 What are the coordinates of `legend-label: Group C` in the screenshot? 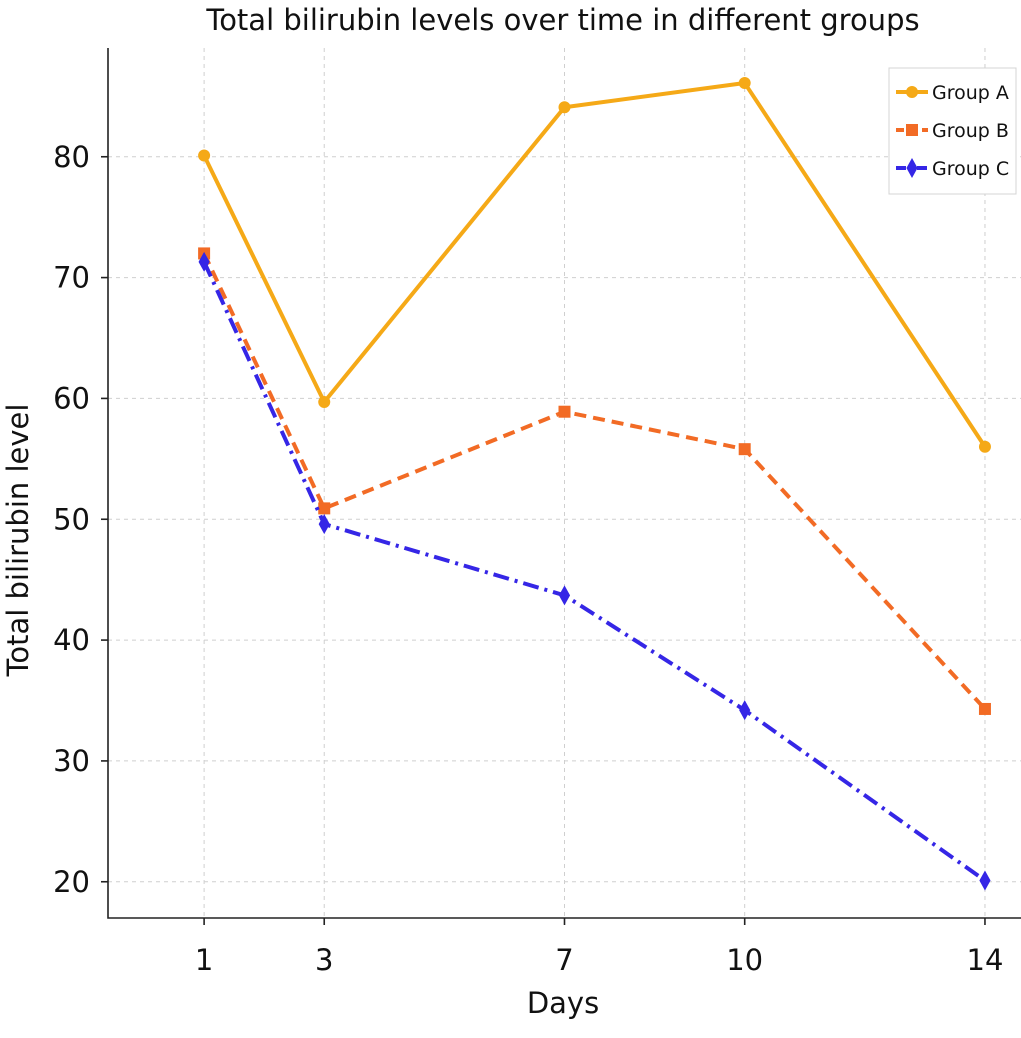 It's located at (970, 169).